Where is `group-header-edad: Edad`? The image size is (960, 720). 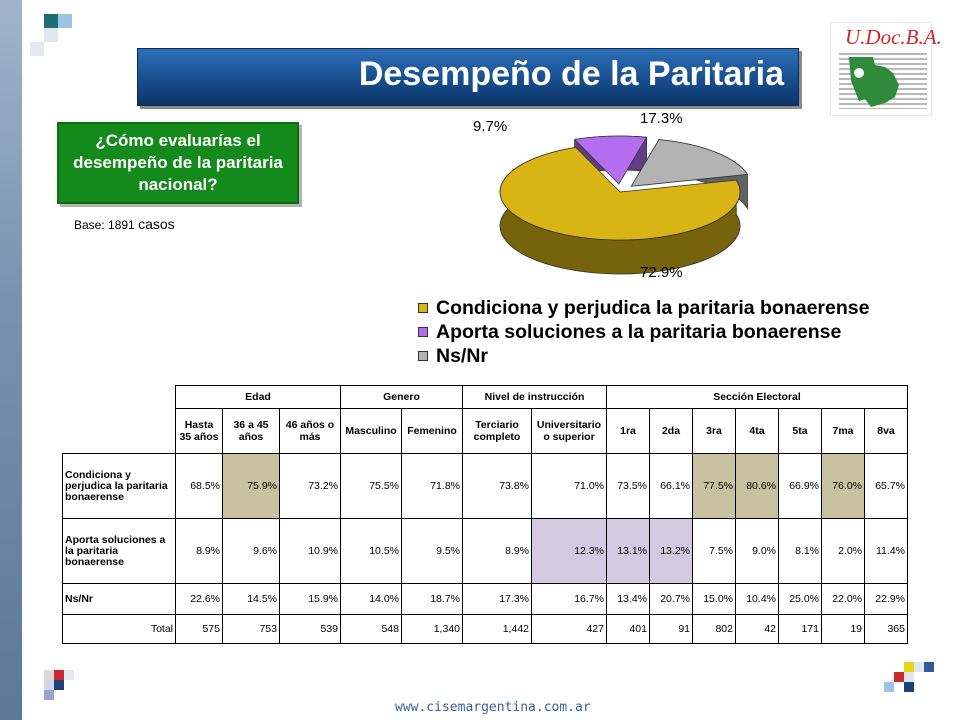 group-header-edad: Edad is located at coordinates (258, 397).